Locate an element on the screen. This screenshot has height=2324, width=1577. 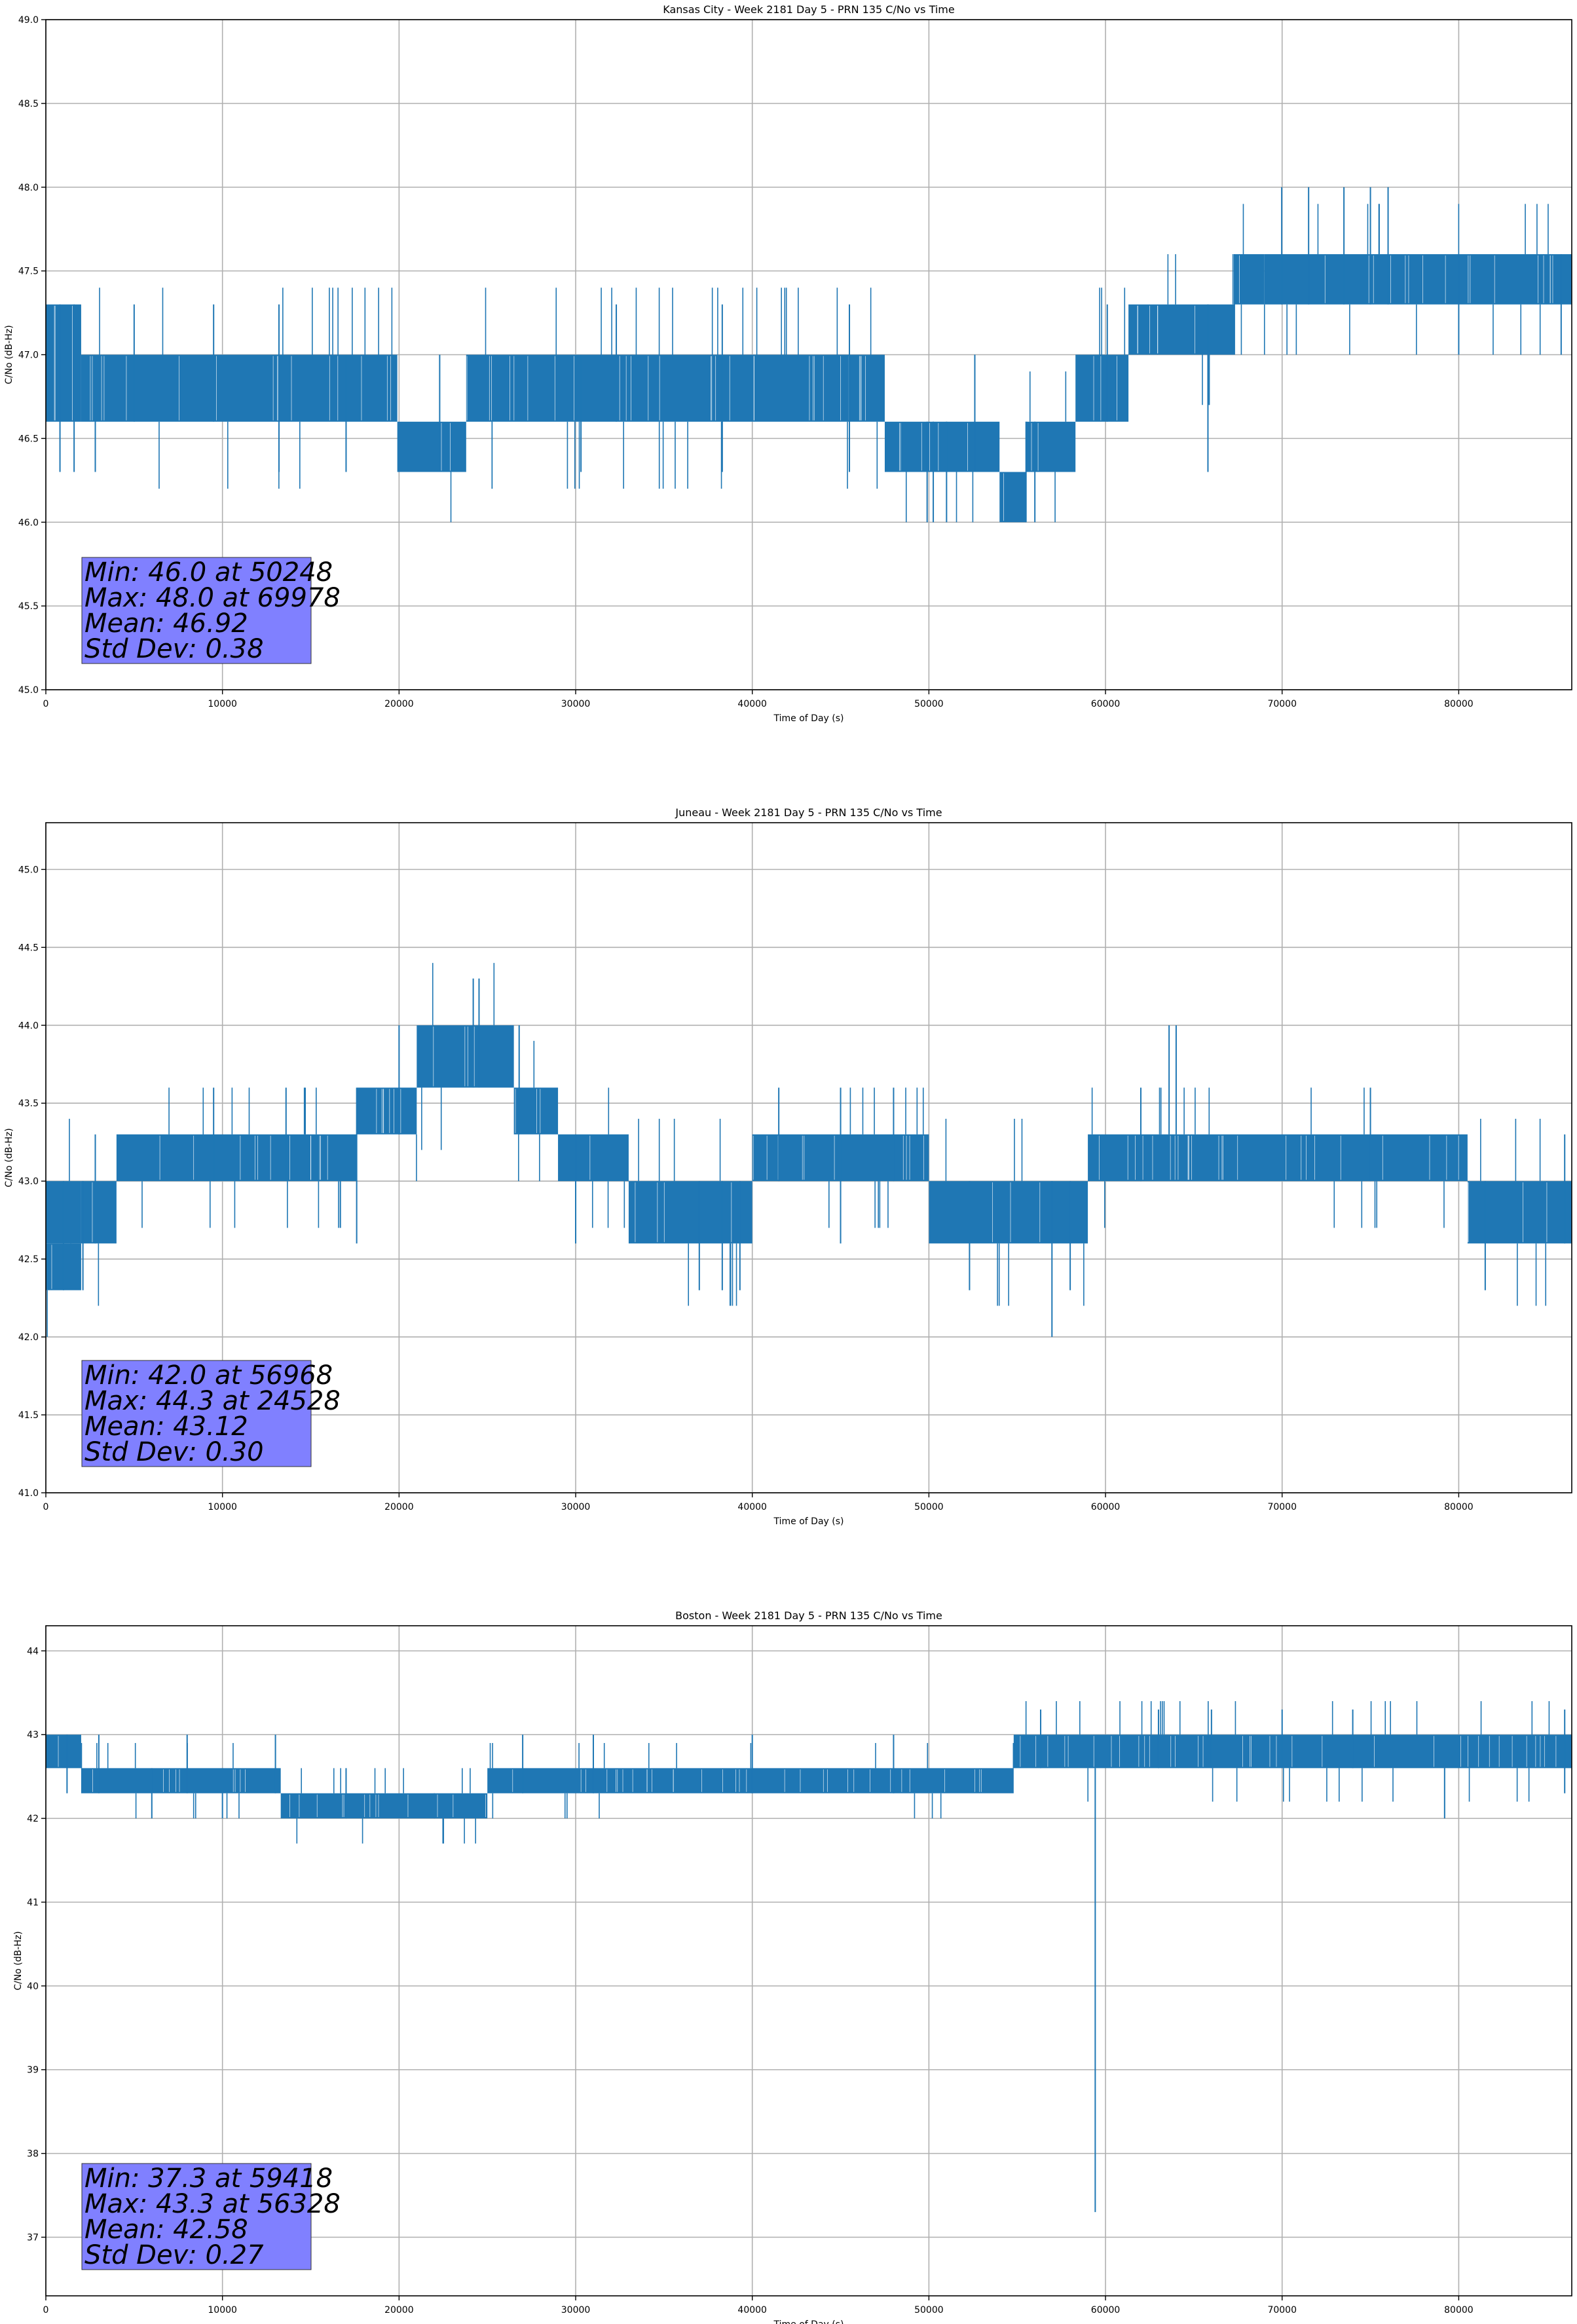
y-tick-label: 47.0 is located at coordinates (28, 355).